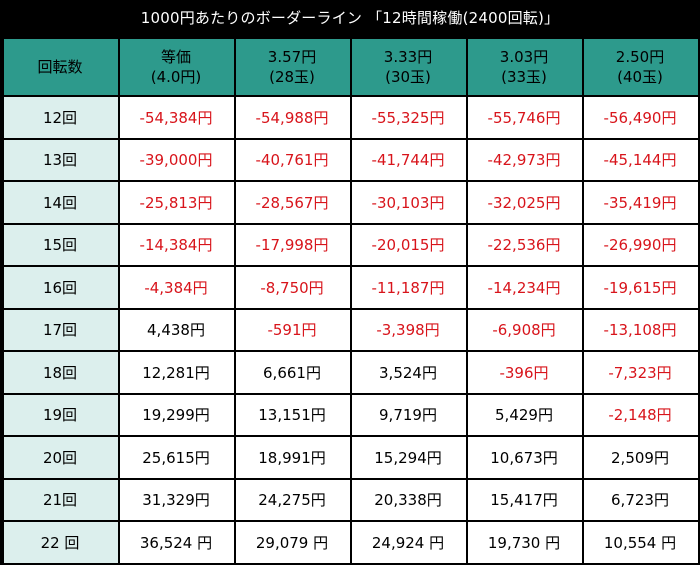  I want to click on table-cell: -11,187円, so click(409, 287).